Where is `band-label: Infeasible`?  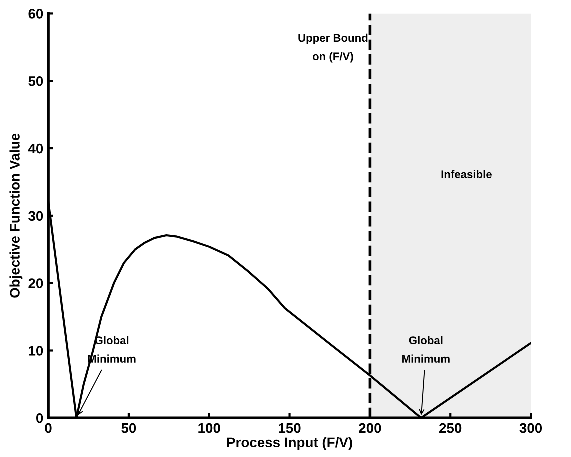 band-label: Infeasible is located at coordinates (467, 174).